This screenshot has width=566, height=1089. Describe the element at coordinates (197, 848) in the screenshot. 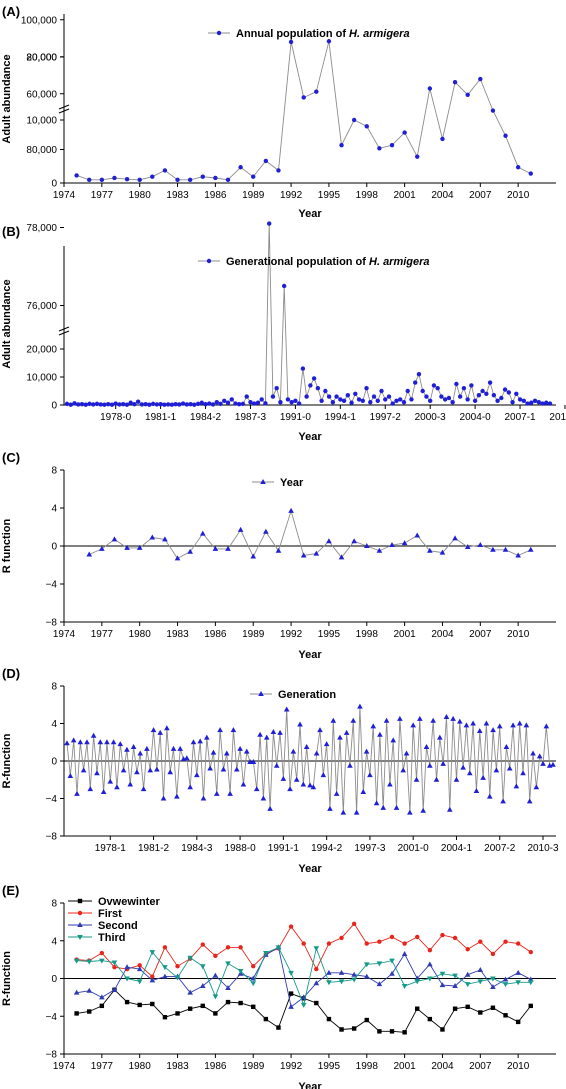

I see `x-tick-label: 1984-3` at that location.